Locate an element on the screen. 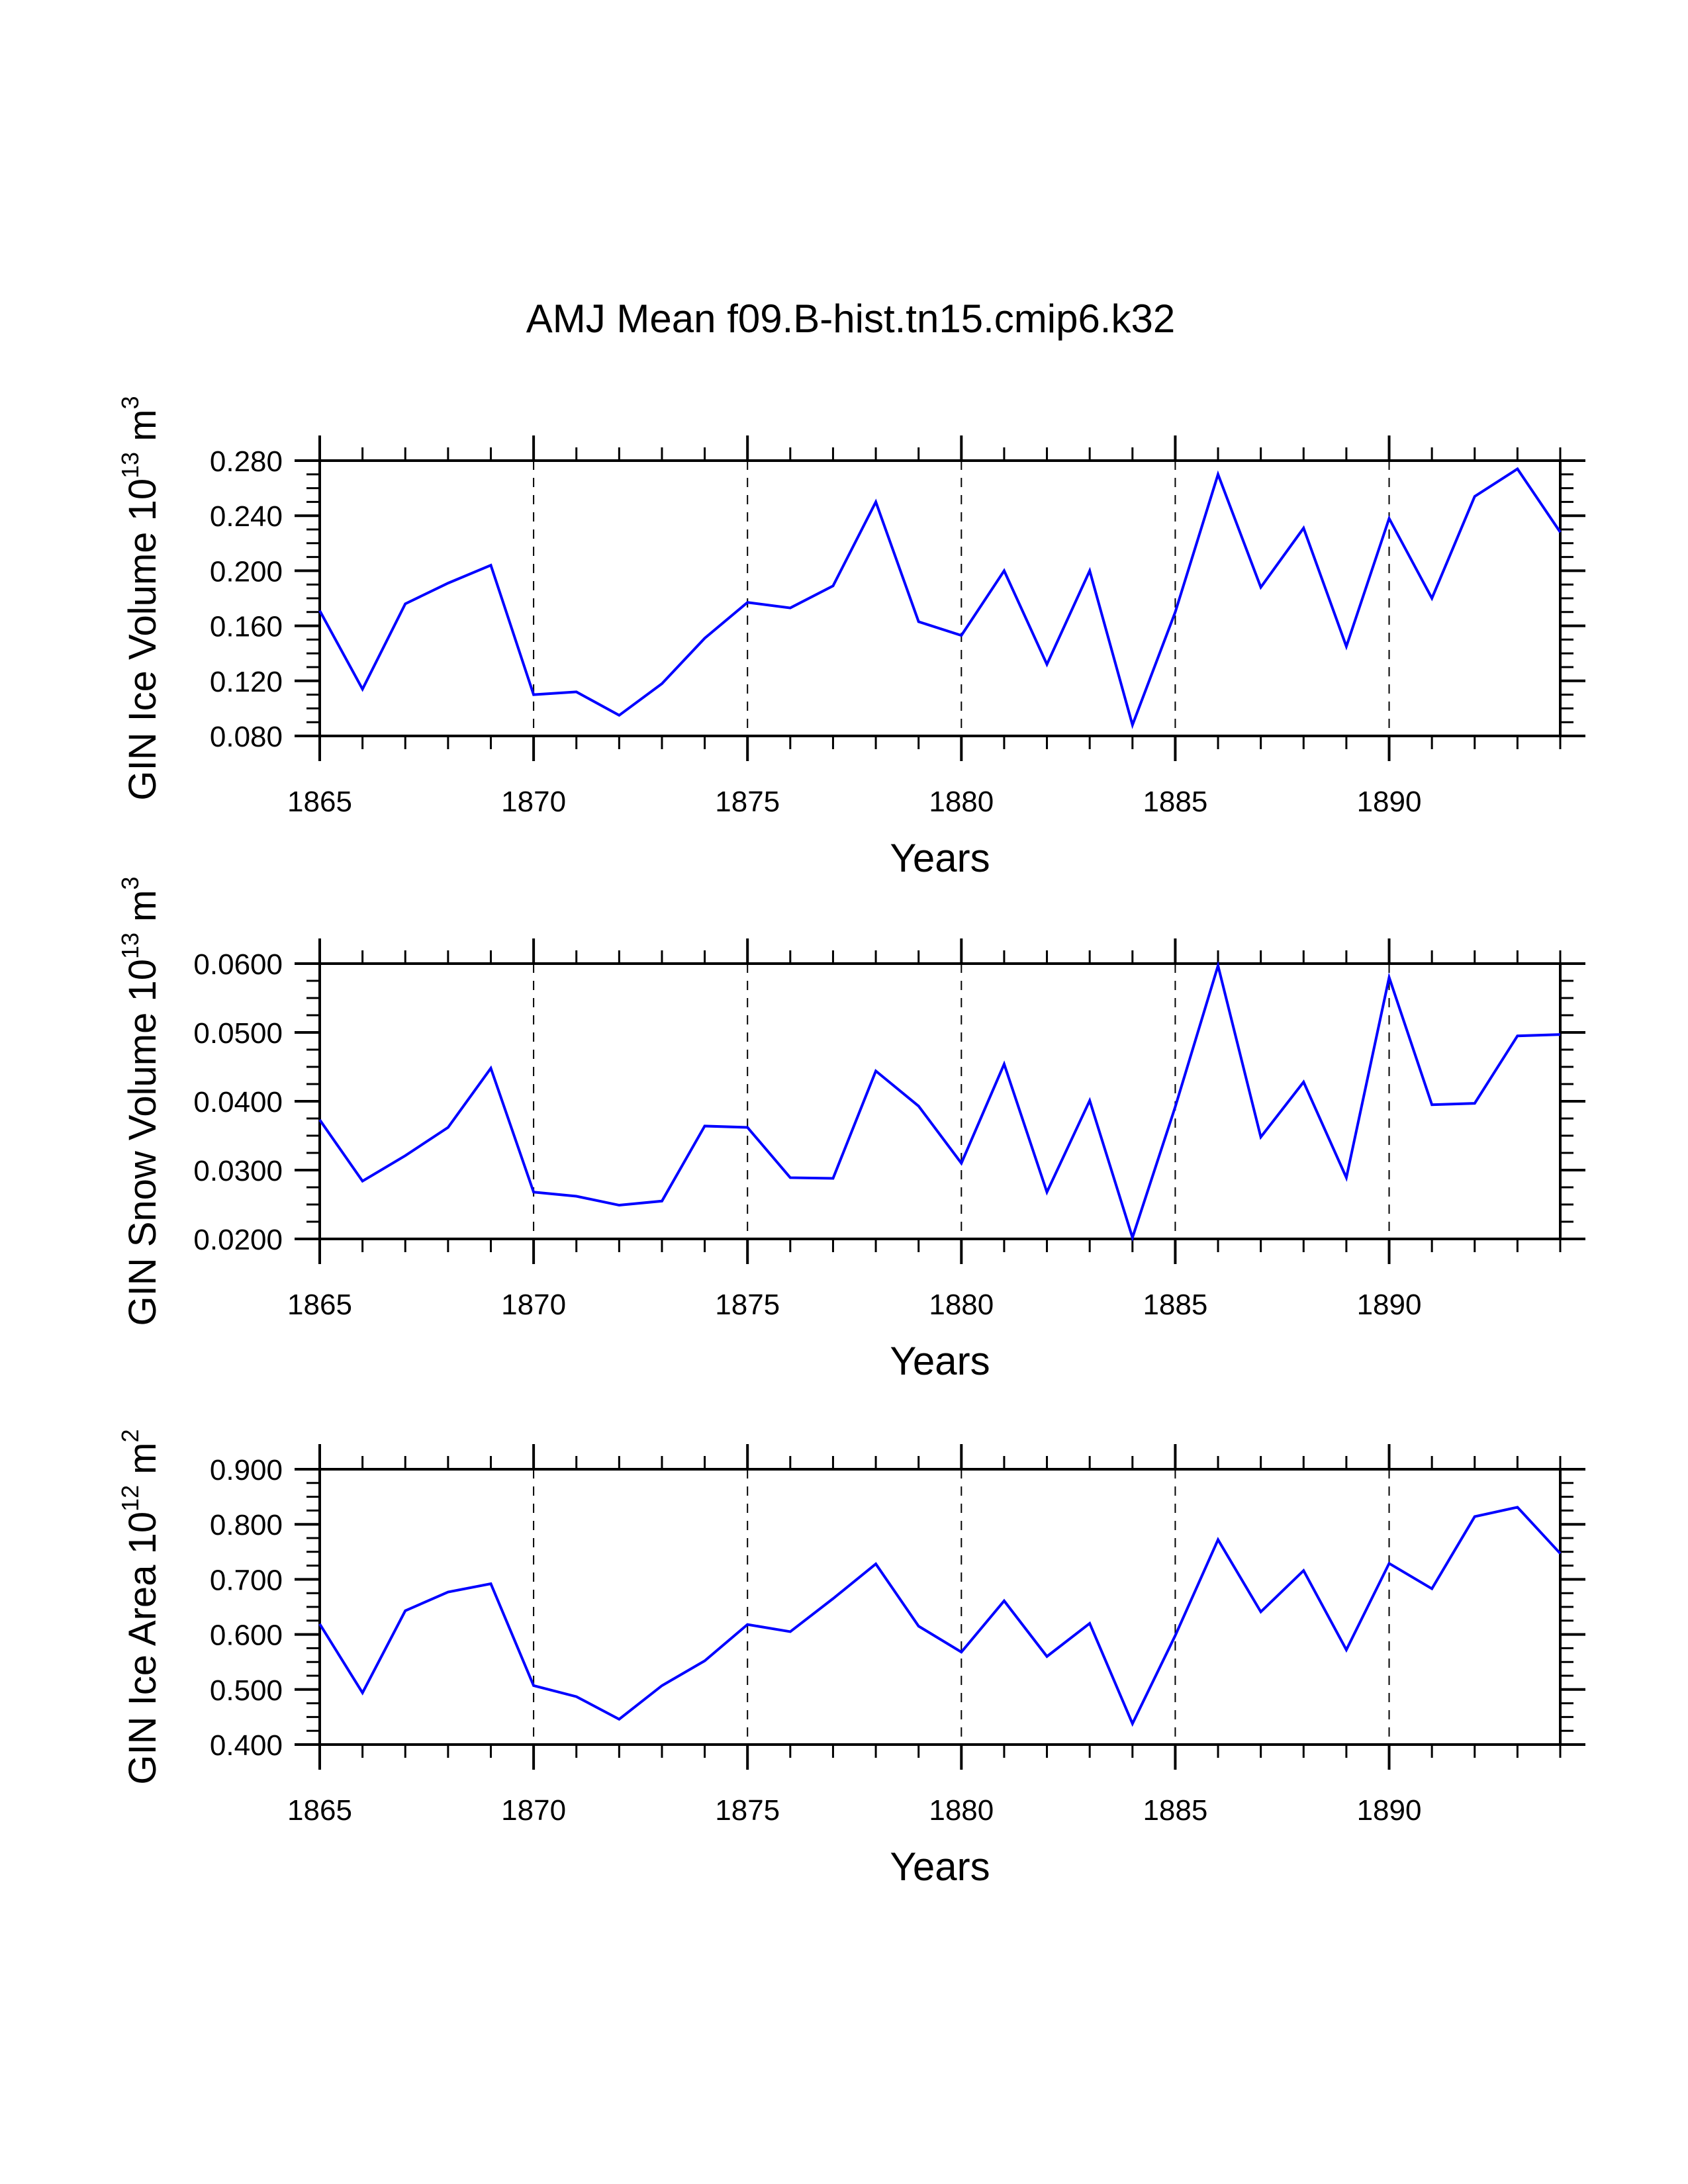 The image size is (1688, 2184). y-tick-label: 0.0400 is located at coordinates (238, 1102).